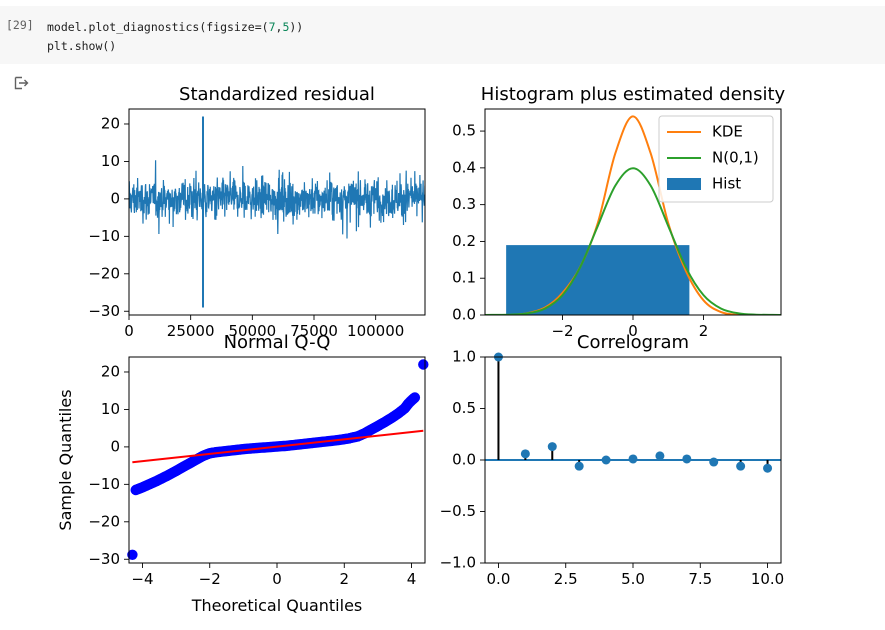 The width and height of the screenshot is (885, 630). Describe the element at coordinates (598, 280) in the screenshot. I see `histogram-bar` at that location.